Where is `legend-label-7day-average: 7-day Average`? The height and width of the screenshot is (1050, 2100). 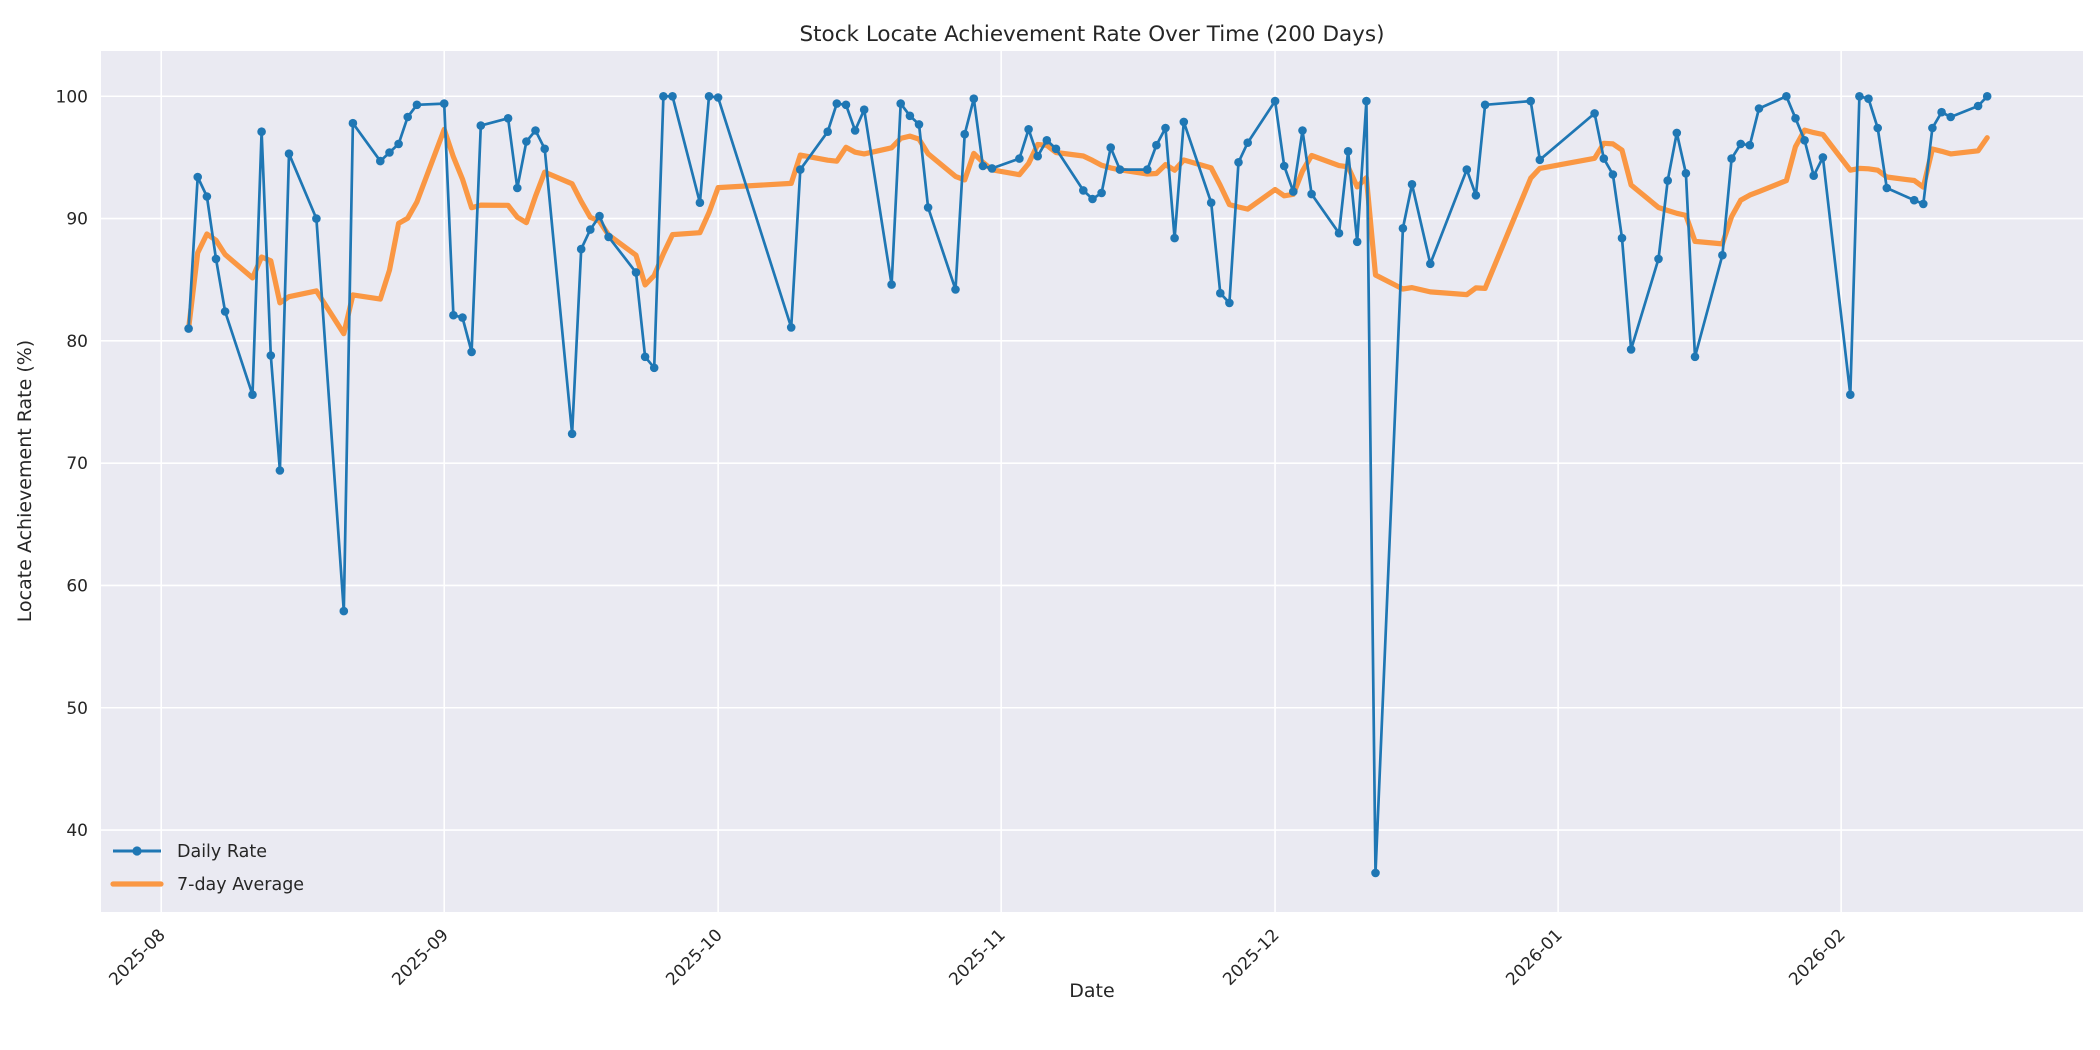 legend-label-7day-average: 7-day Average is located at coordinates (240, 885).